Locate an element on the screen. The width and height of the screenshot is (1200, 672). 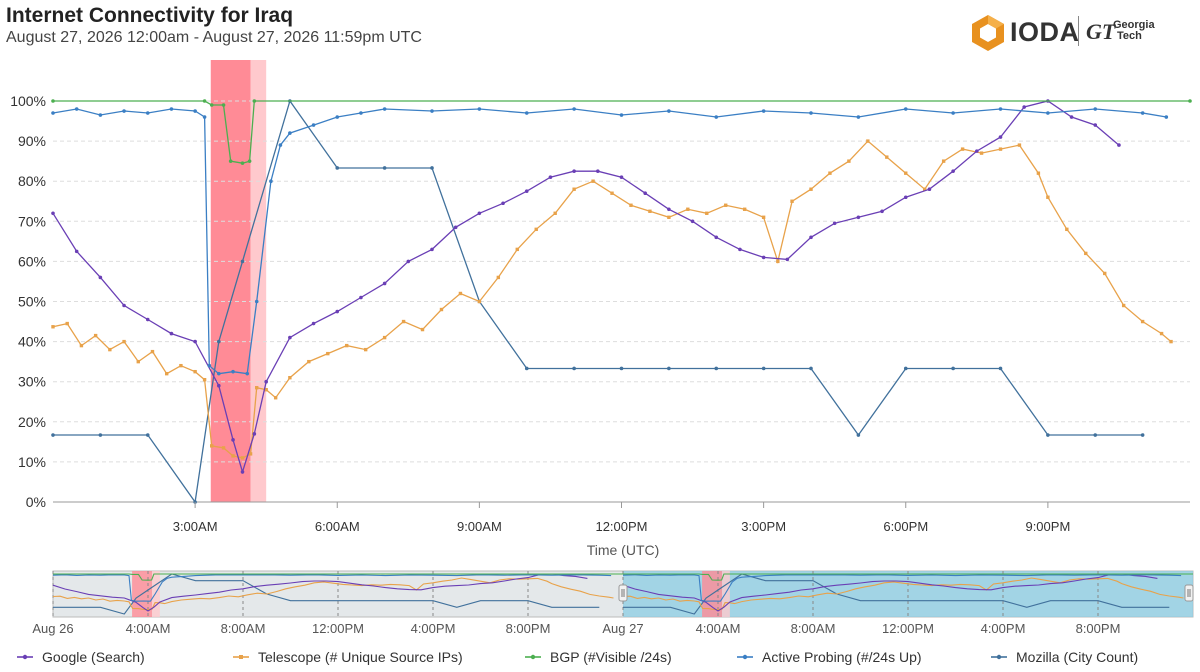
navigator-tick-label: 8:00AM is located at coordinates (243, 628).